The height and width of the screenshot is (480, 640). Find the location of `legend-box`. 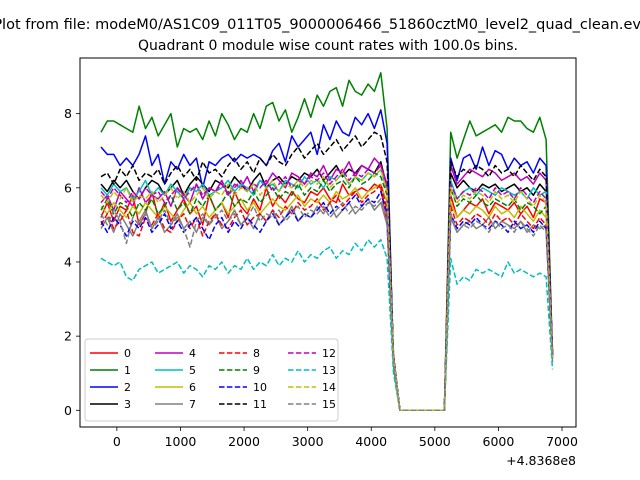

legend-box is located at coordinates (211, 380).